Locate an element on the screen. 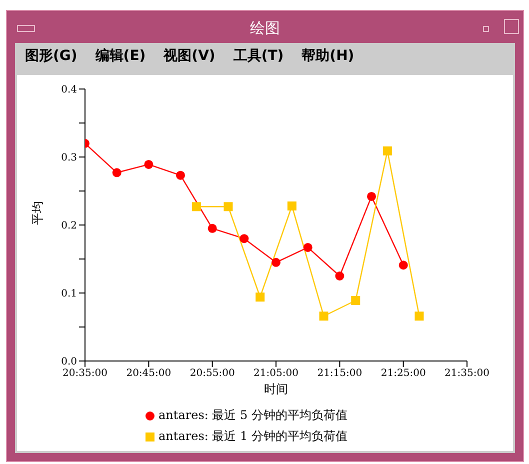 The height and width of the screenshot is (464, 529). text: 图形(G) is located at coordinates (51, 56).